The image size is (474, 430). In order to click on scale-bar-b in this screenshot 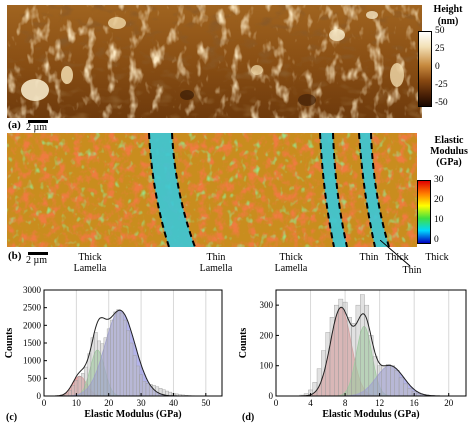, I will do `click(38, 253)`.